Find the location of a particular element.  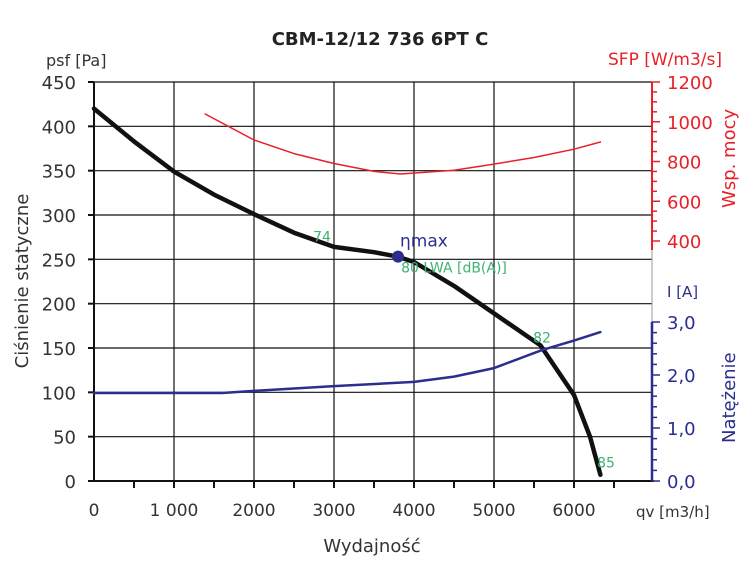

noise-level-label: 80 LWA [dB(A)] is located at coordinates (454, 269).